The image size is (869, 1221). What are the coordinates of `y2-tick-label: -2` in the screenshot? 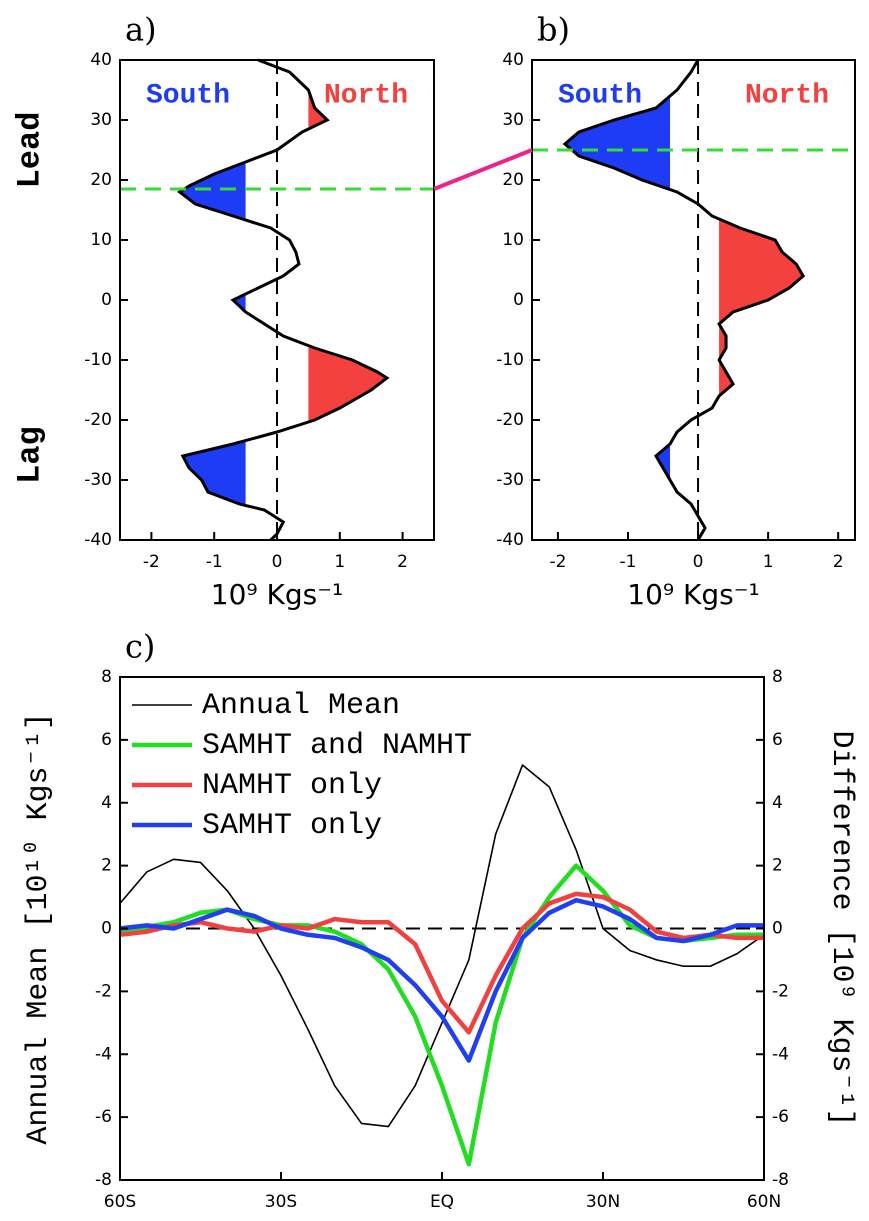 It's located at (780, 991).